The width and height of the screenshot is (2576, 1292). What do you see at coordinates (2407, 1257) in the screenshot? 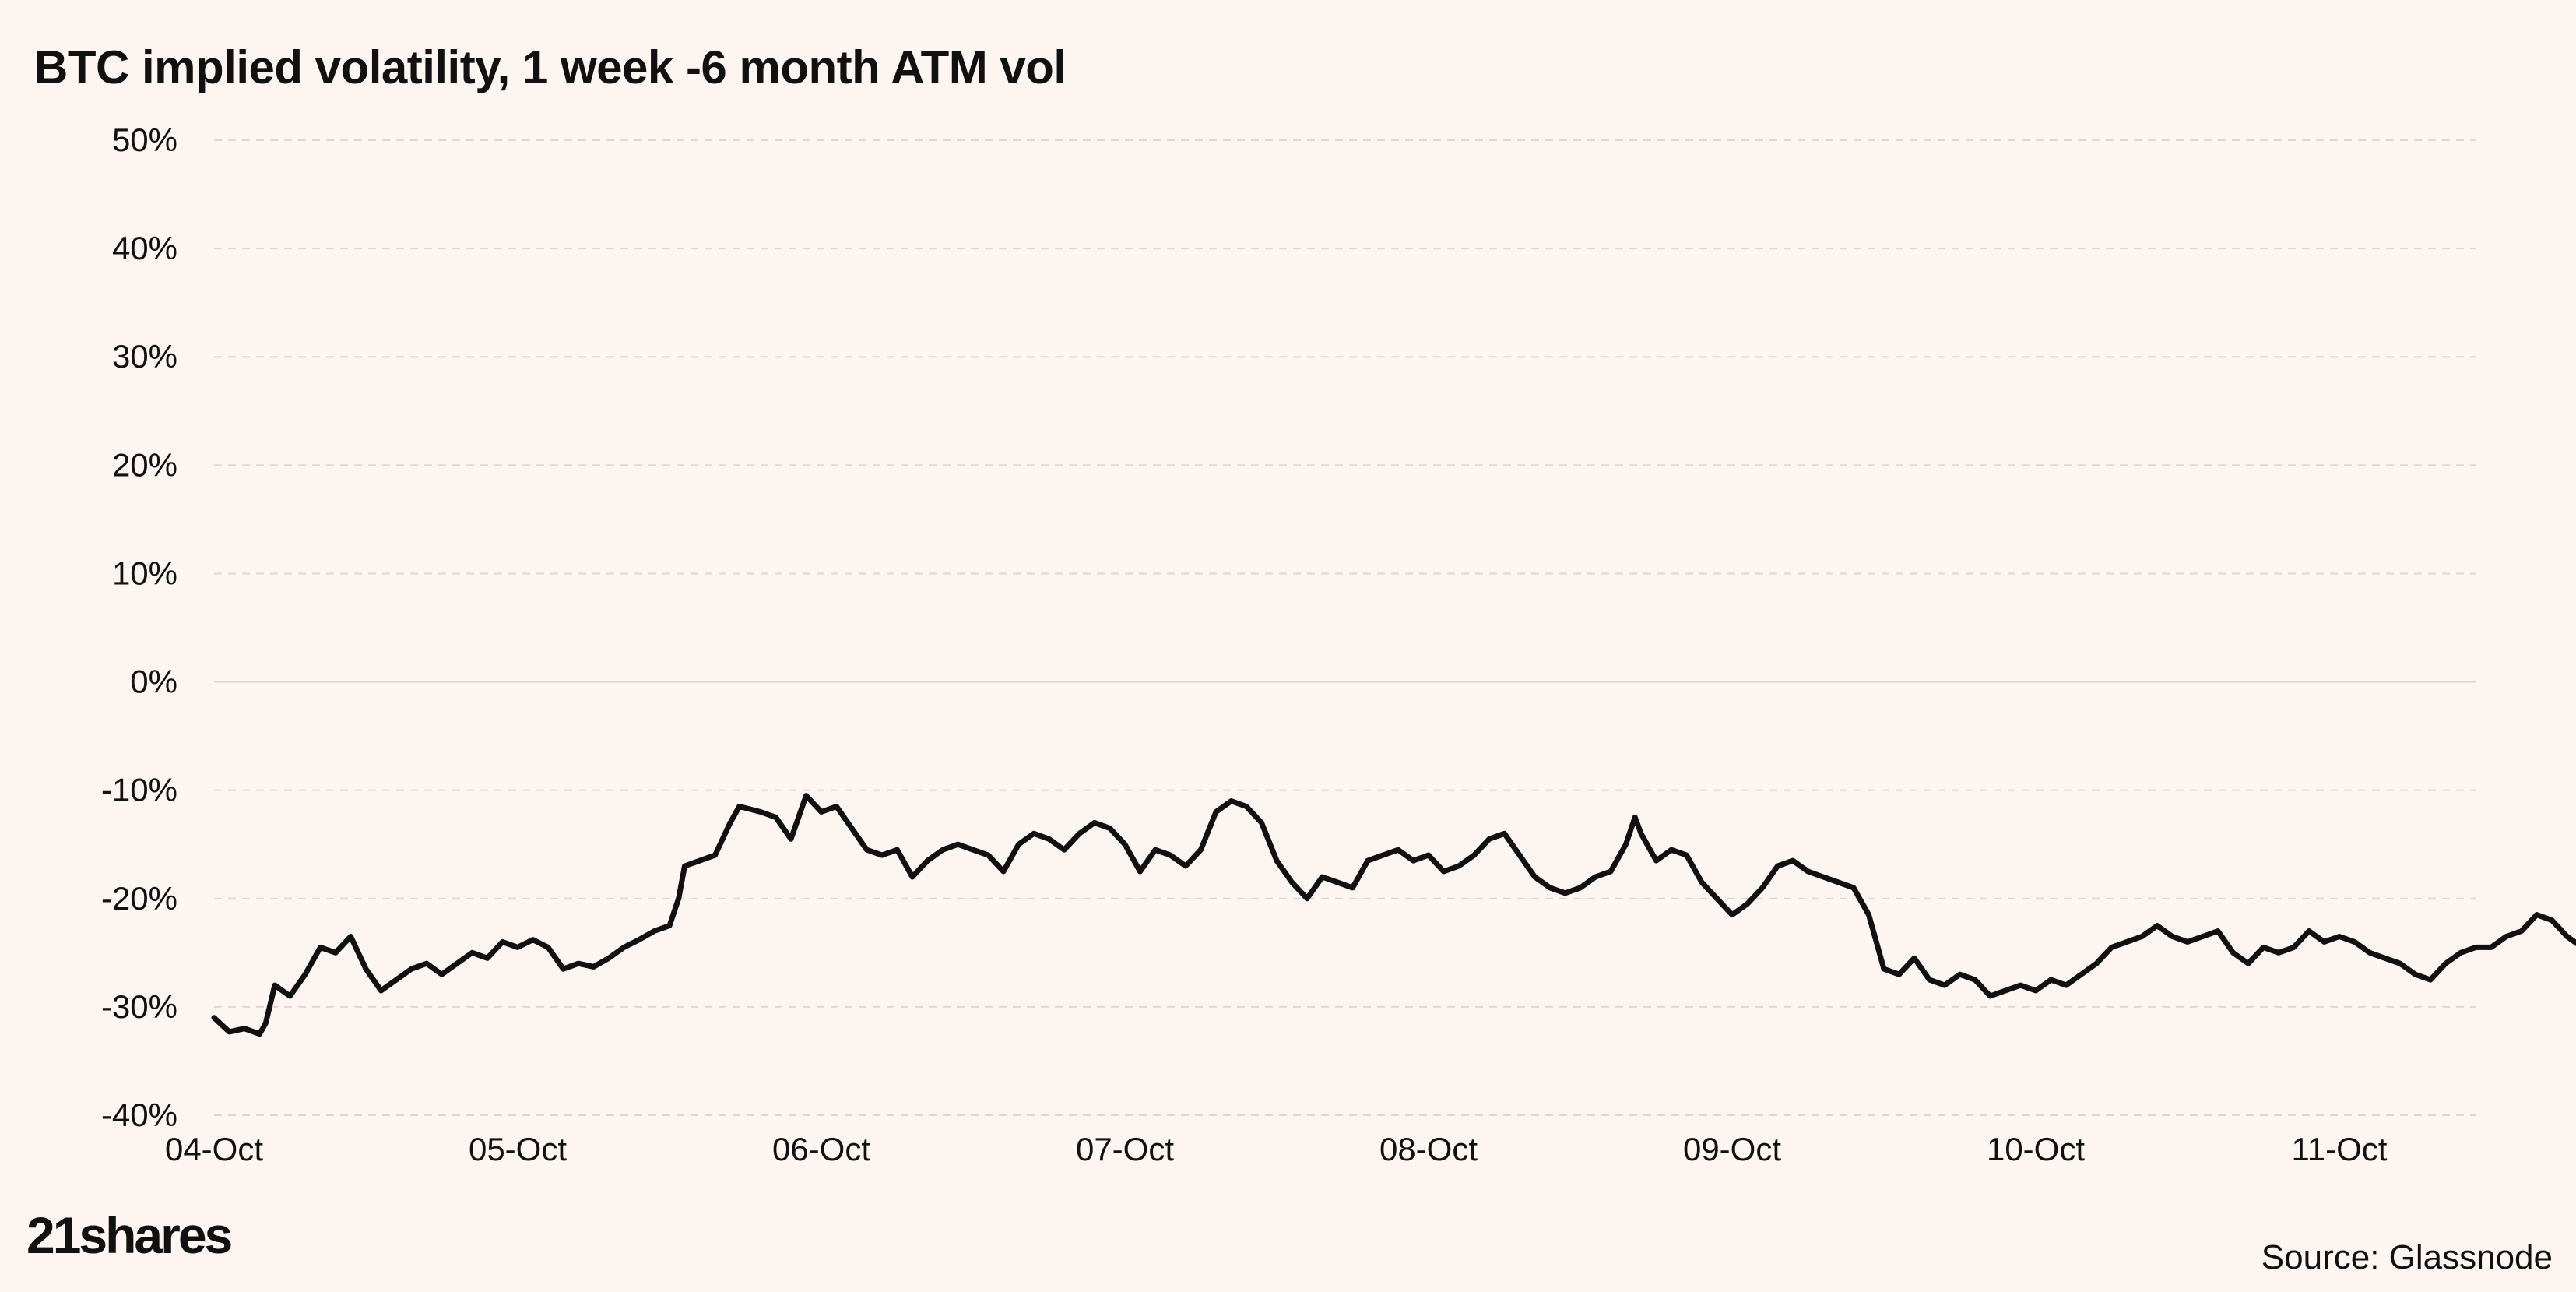
I see `source-note: Source: Glassnode` at bounding box center [2407, 1257].